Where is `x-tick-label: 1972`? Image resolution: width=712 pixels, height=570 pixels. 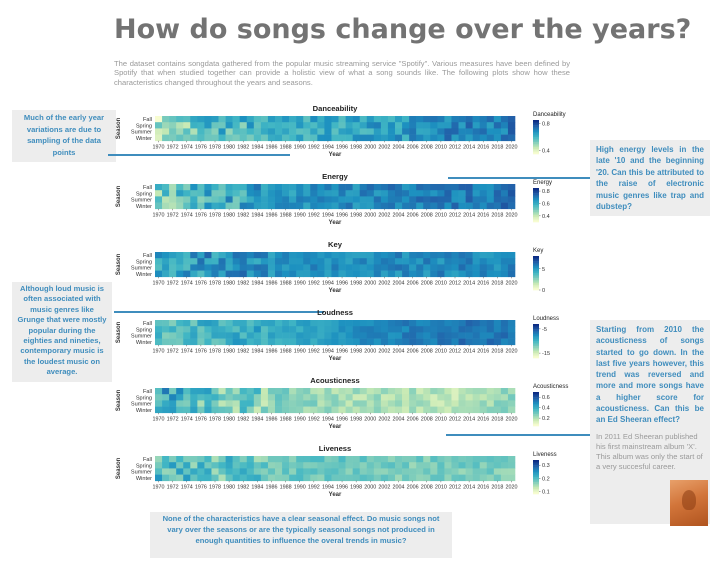 x-tick-label: 1972 is located at coordinates (173, 419).